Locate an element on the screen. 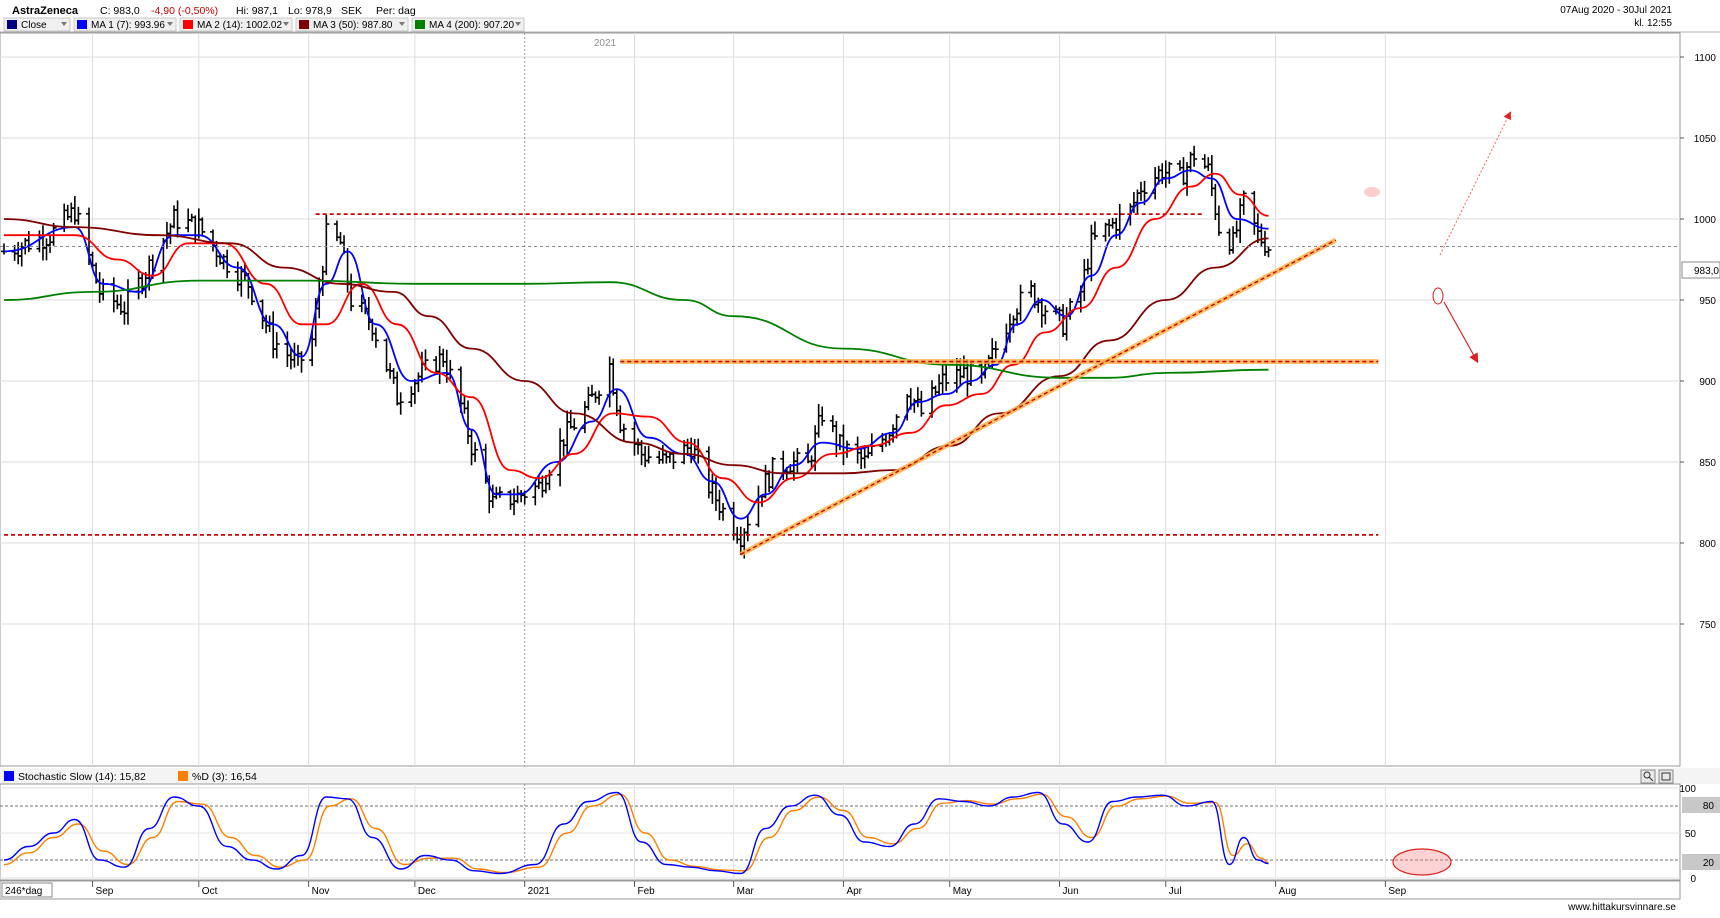 The height and width of the screenshot is (918, 1720). price-tick-label: 900 is located at coordinates (1707, 382).